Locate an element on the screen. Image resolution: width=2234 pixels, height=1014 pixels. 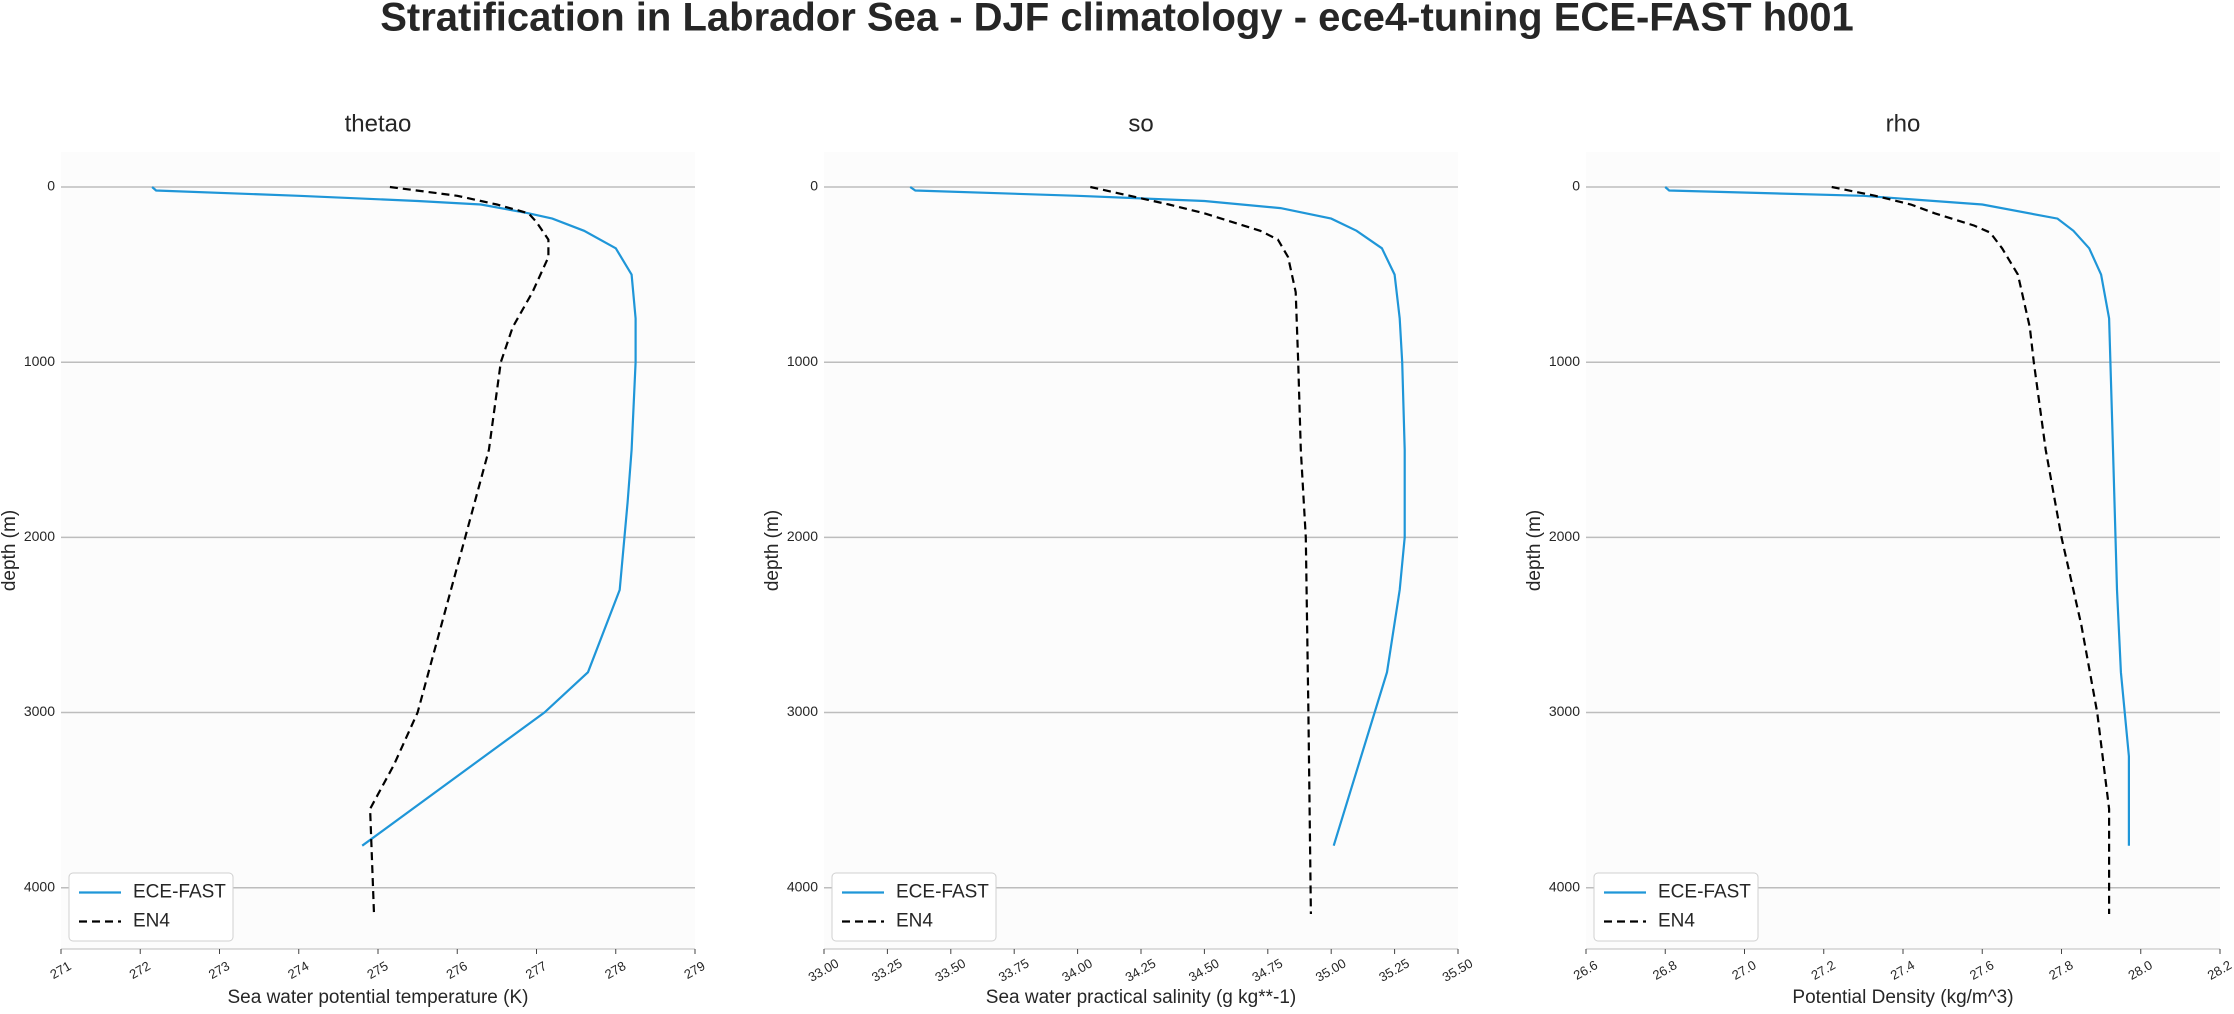
x-axis-label: Sea water potential temperature (K) is located at coordinates (378, 997).